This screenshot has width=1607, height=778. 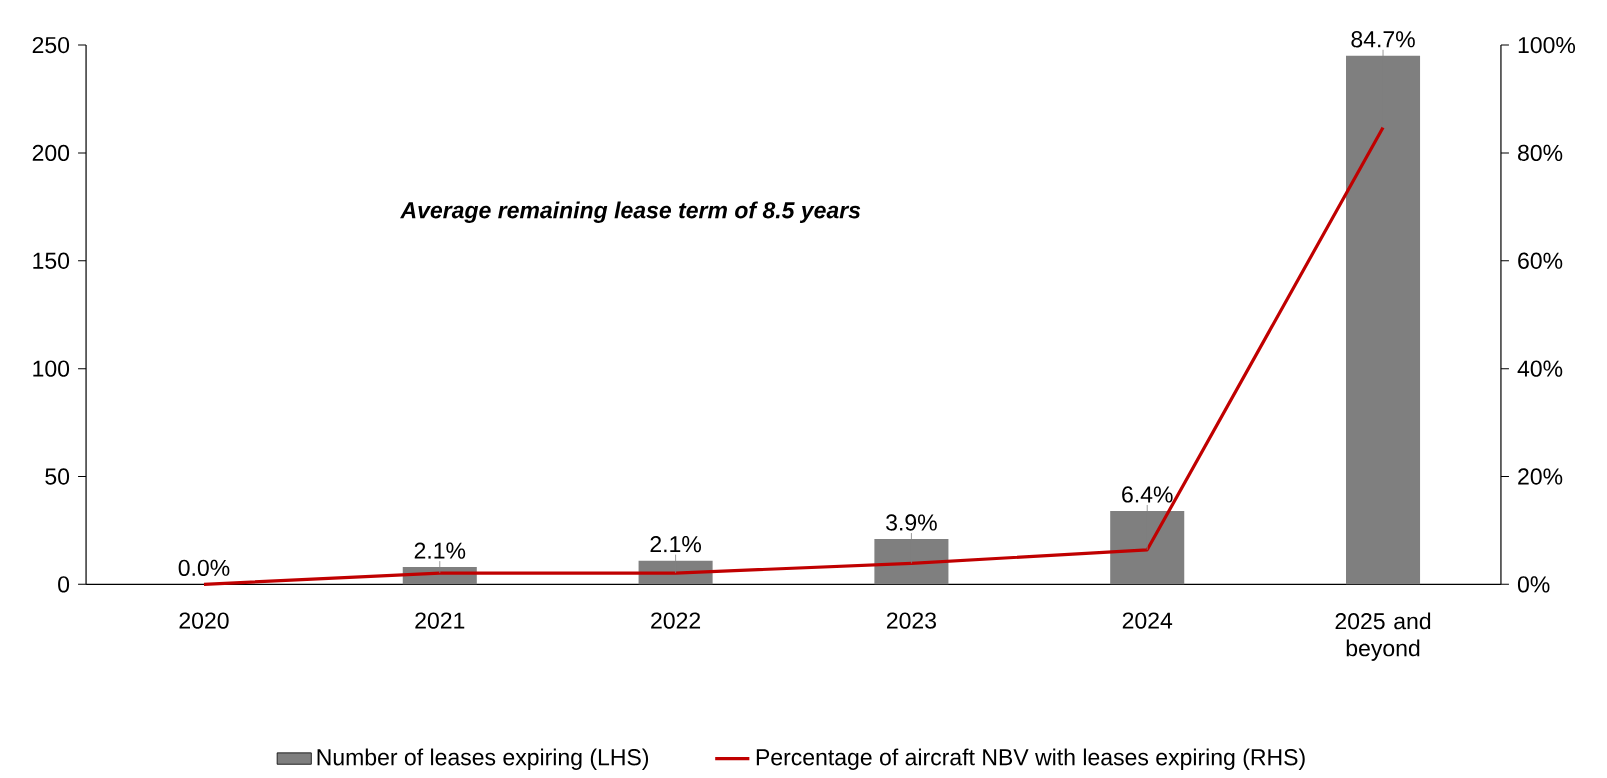 What do you see at coordinates (1533, 584) in the screenshot?
I see `y2-tick-label: 0%` at bounding box center [1533, 584].